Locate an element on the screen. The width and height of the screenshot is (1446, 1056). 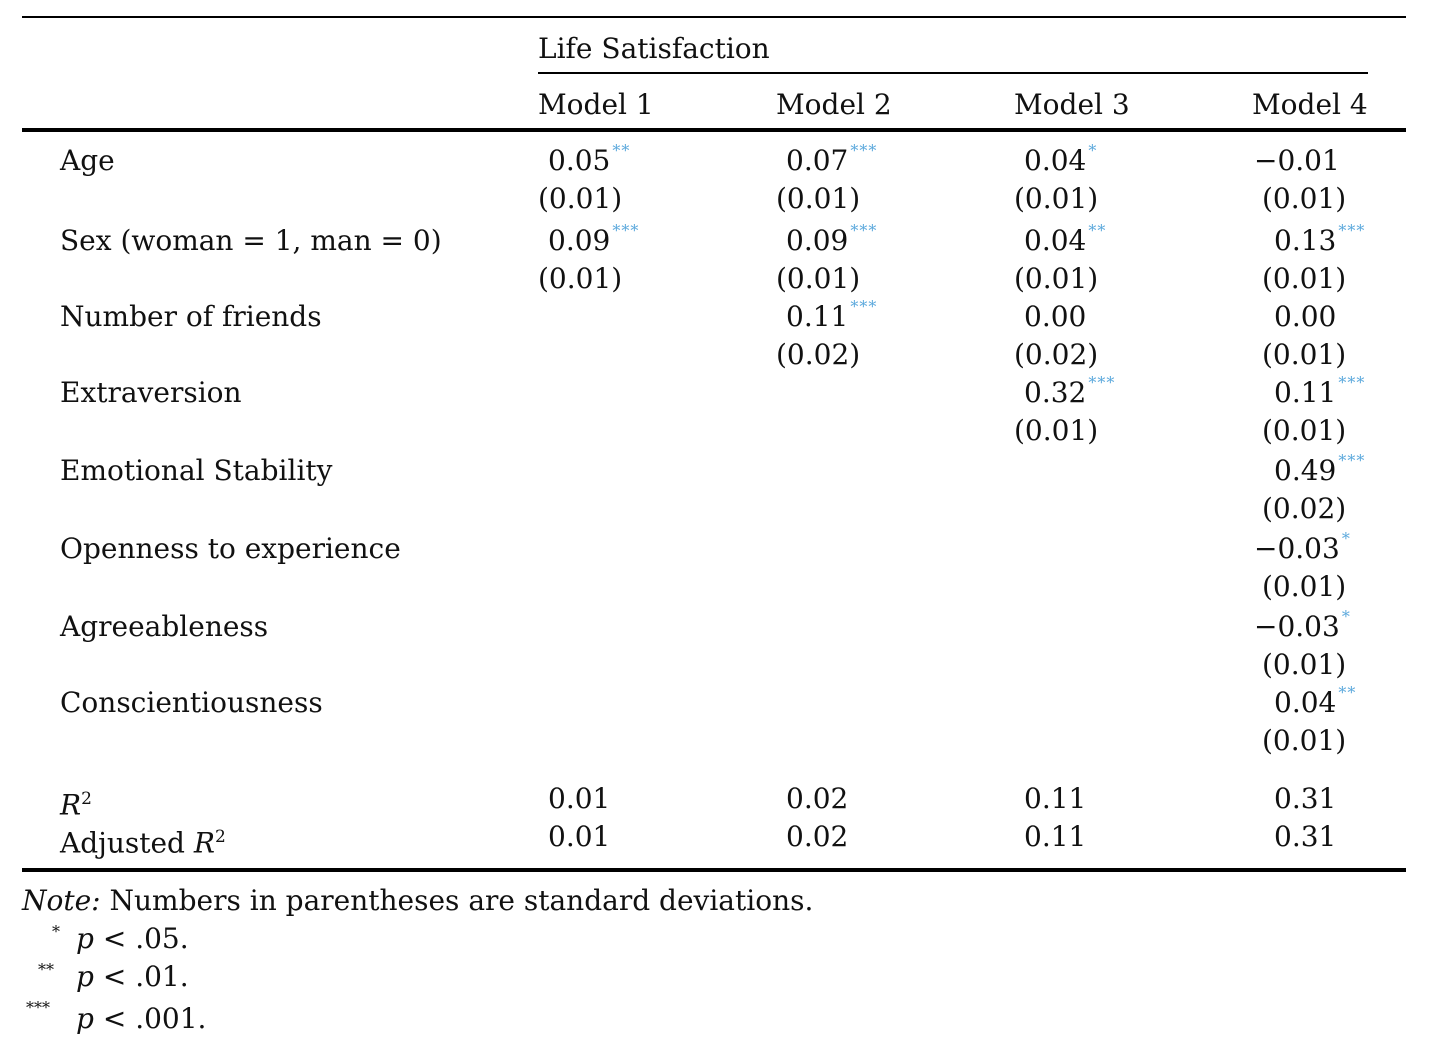
r2-label: R2 is located at coordinates (76, 805).